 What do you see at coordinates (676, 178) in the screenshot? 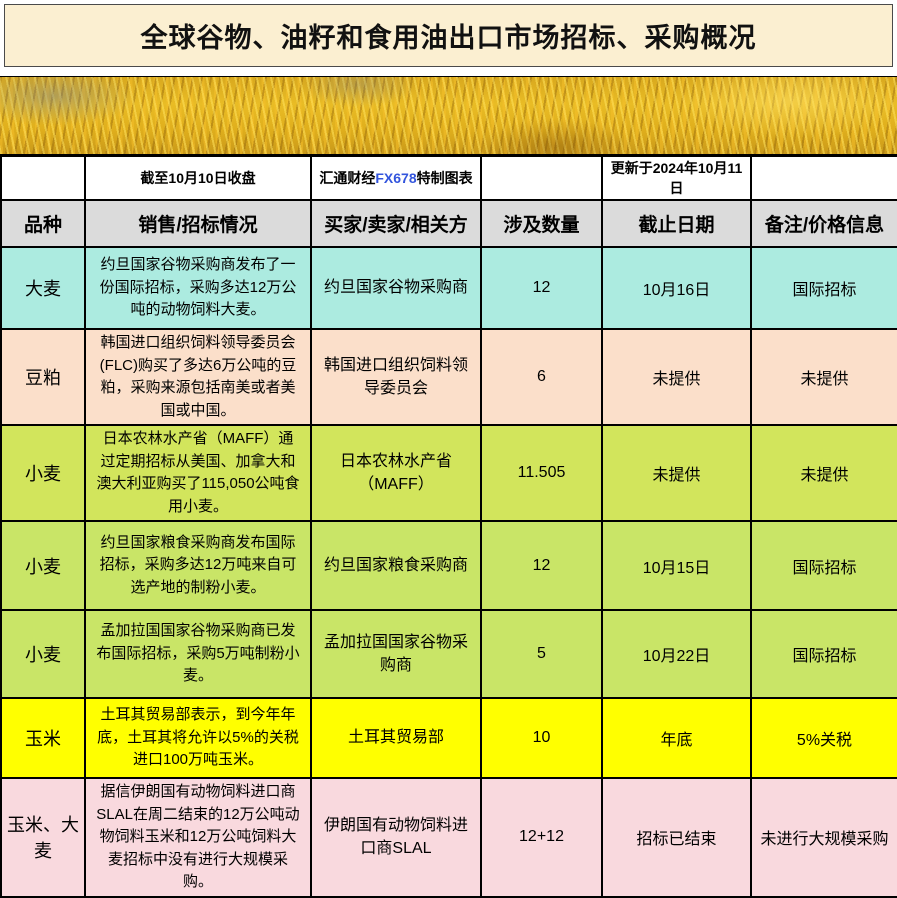
I see `updated-date: 更新于2024年10月11日` at bounding box center [676, 178].